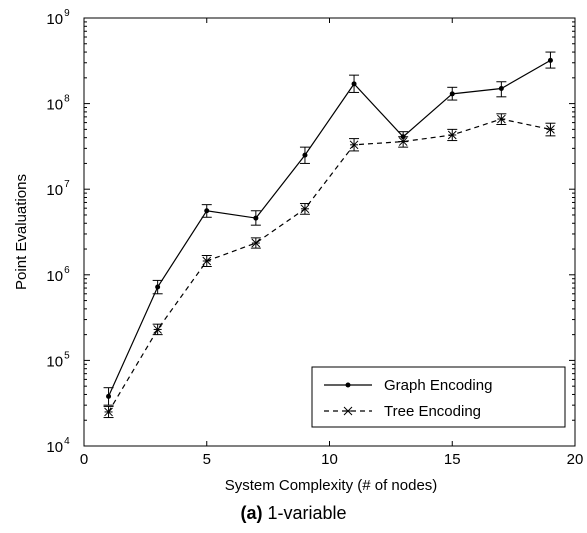 This screenshot has height=533, width=587. Describe the element at coordinates (21, 232) in the screenshot. I see `y-axis-label: Point Evaluations` at that location.